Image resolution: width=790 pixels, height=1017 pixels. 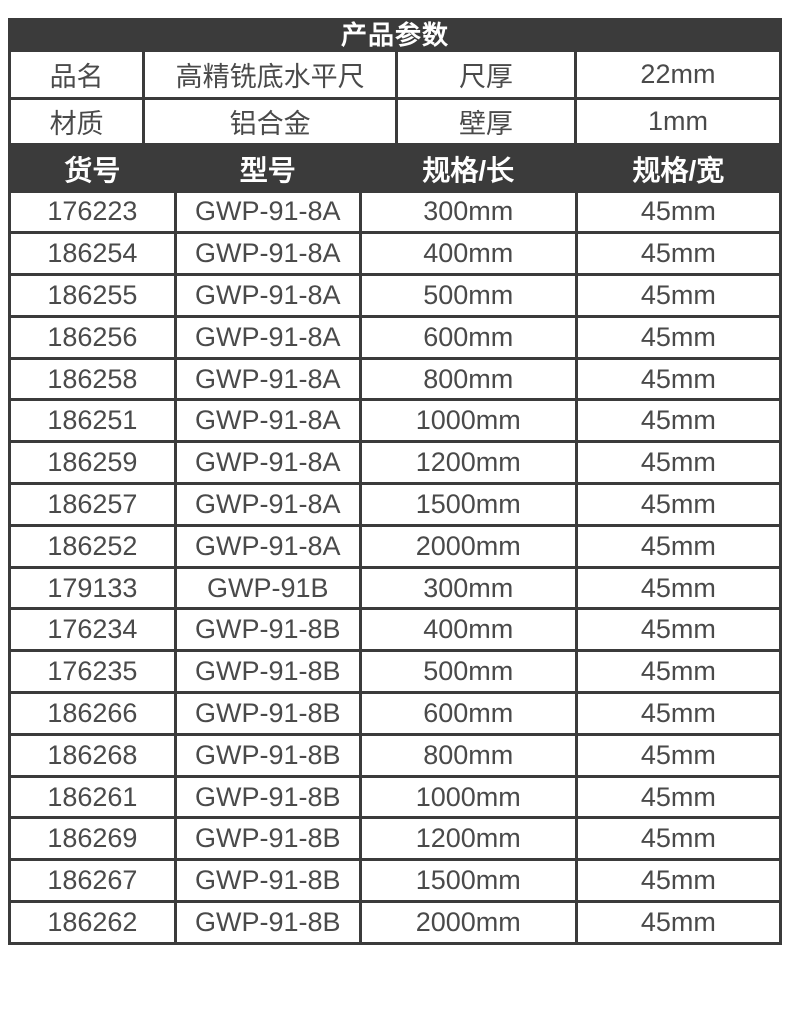 I want to click on cell-spec-length: 1000mm, so click(x=468, y=421).